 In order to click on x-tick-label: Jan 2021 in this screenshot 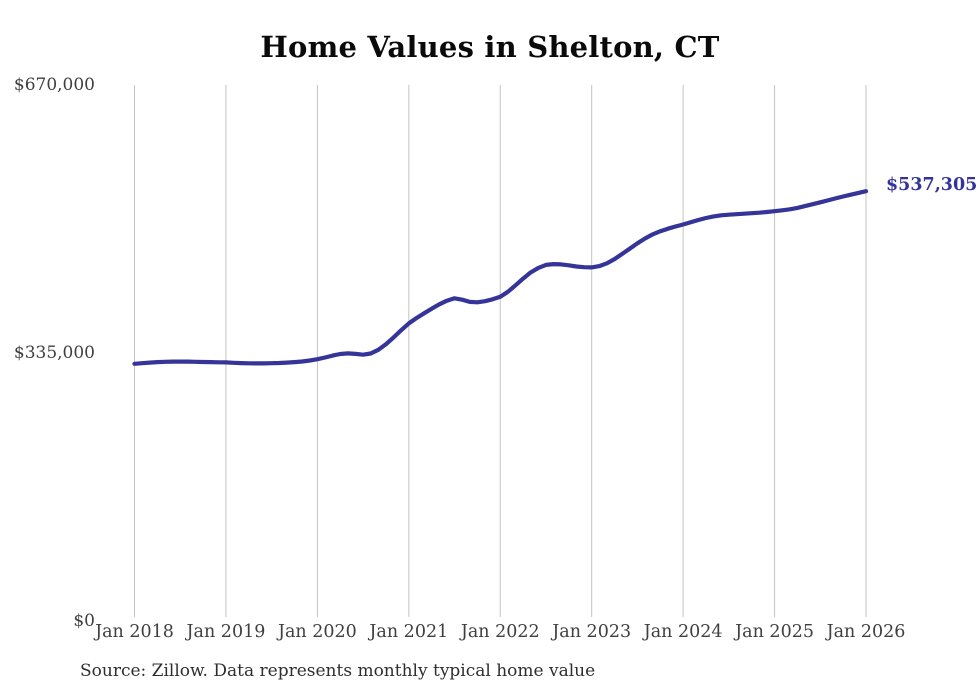, I will do `click(409, 632)`.